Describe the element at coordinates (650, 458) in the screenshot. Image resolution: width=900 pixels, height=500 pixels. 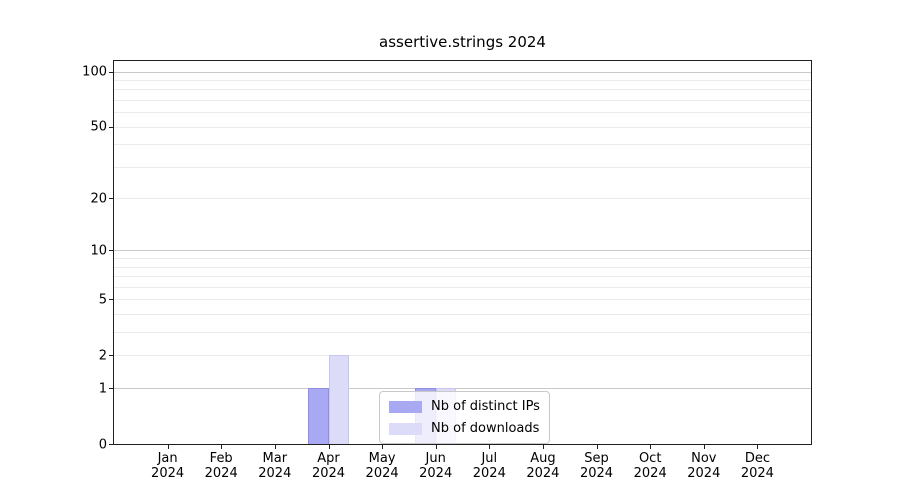
I see `x-tick-month: Oct` at that location.